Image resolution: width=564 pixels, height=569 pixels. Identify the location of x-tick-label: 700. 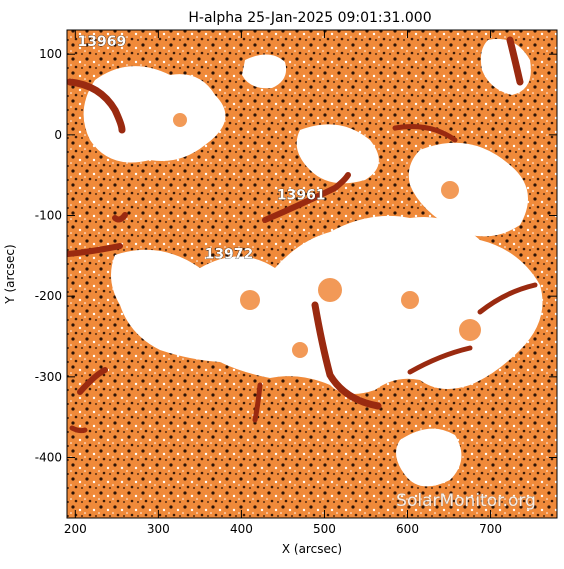
(490, 529).